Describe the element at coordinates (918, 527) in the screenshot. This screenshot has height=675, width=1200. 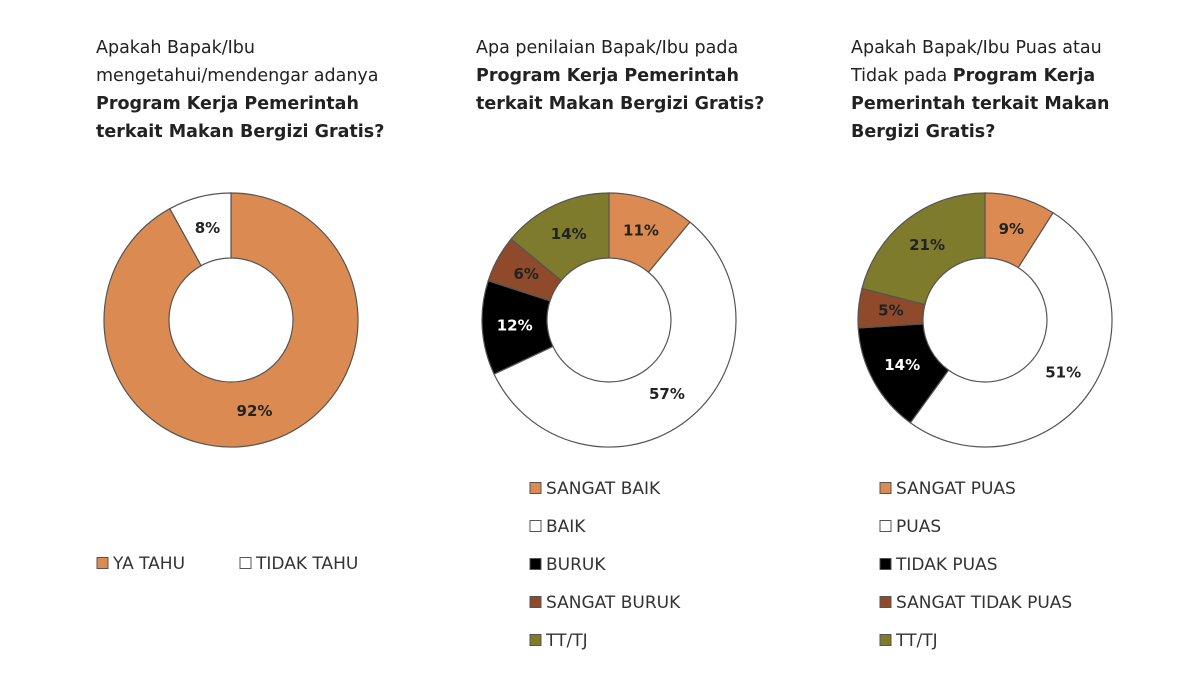
I see `legend-label: PUAS` at that location.